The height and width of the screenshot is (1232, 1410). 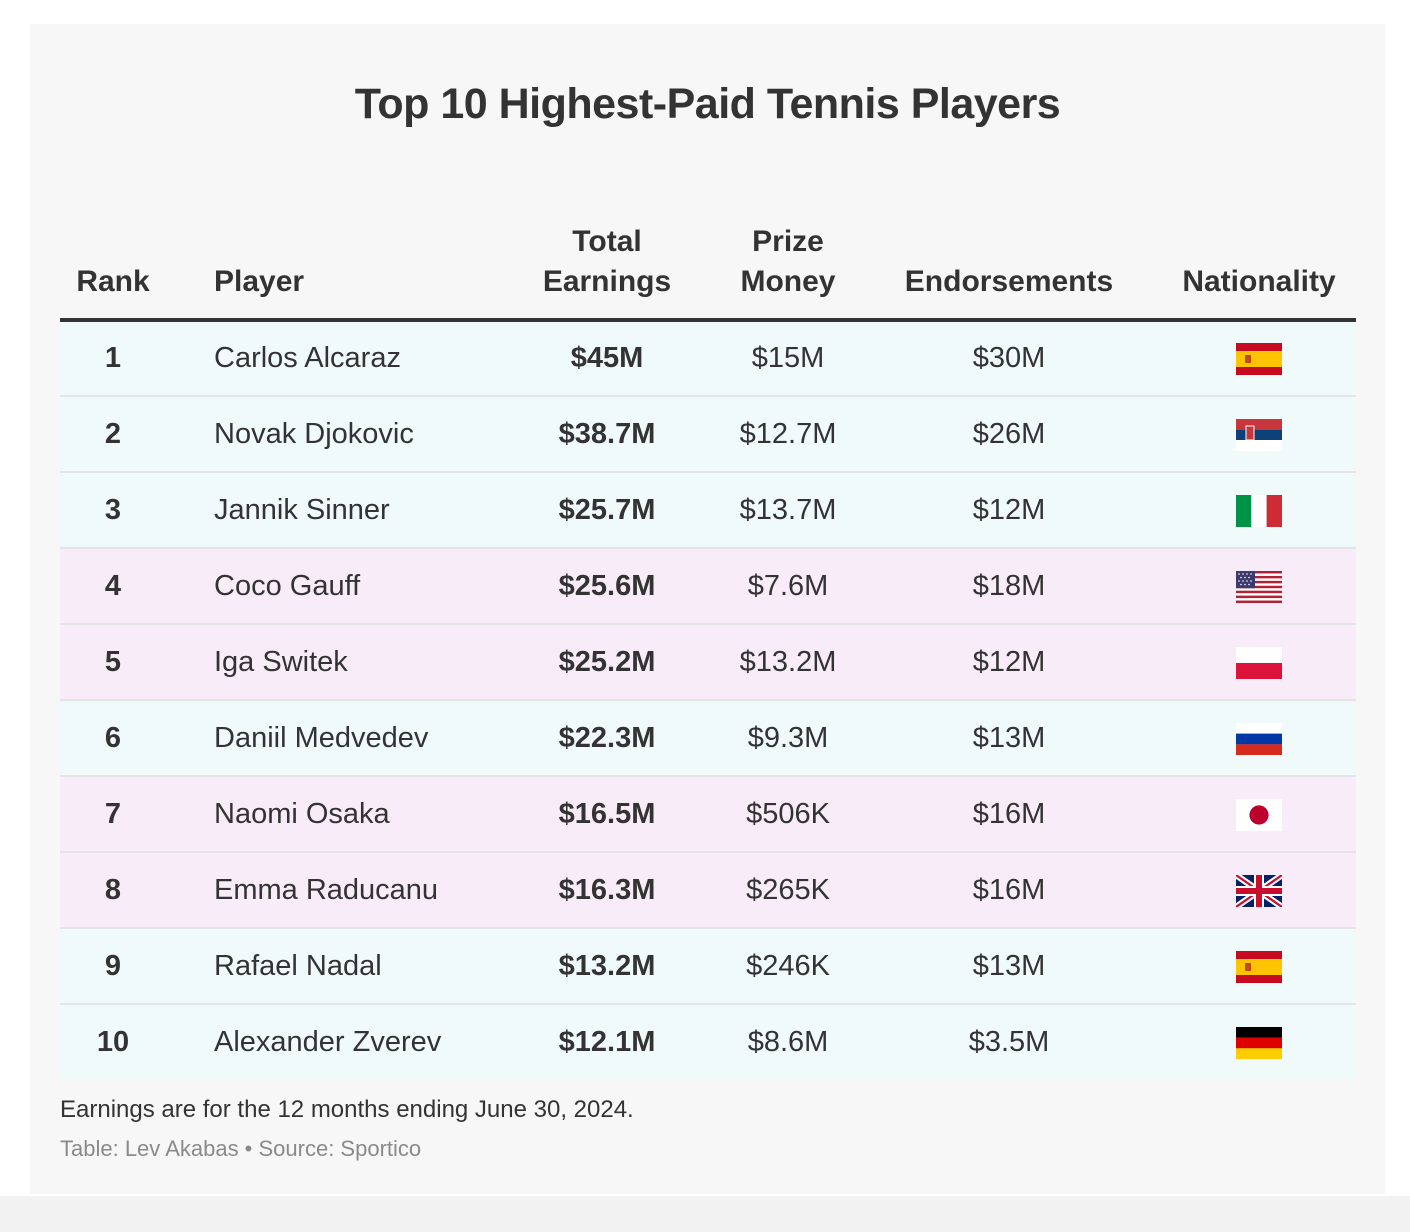 I want to click on serbia-flag-icon, so click(x=1259, y=434).